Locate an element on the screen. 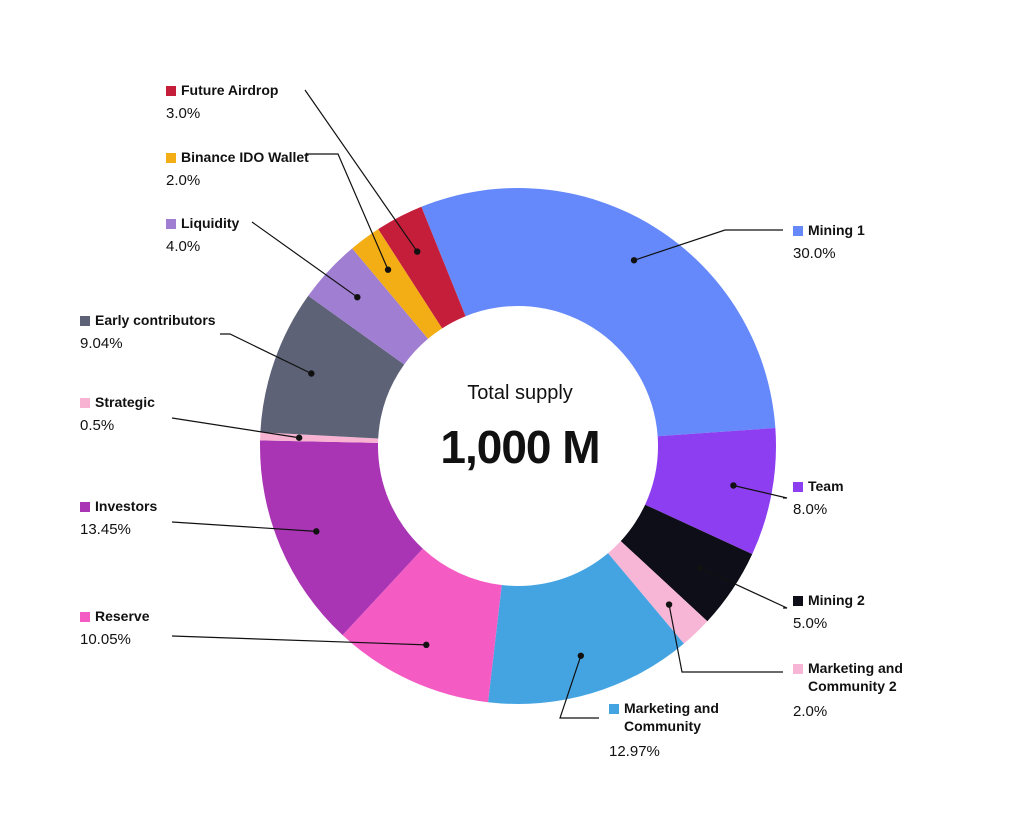  leader-line-investors is located at coordinates (244, 526).